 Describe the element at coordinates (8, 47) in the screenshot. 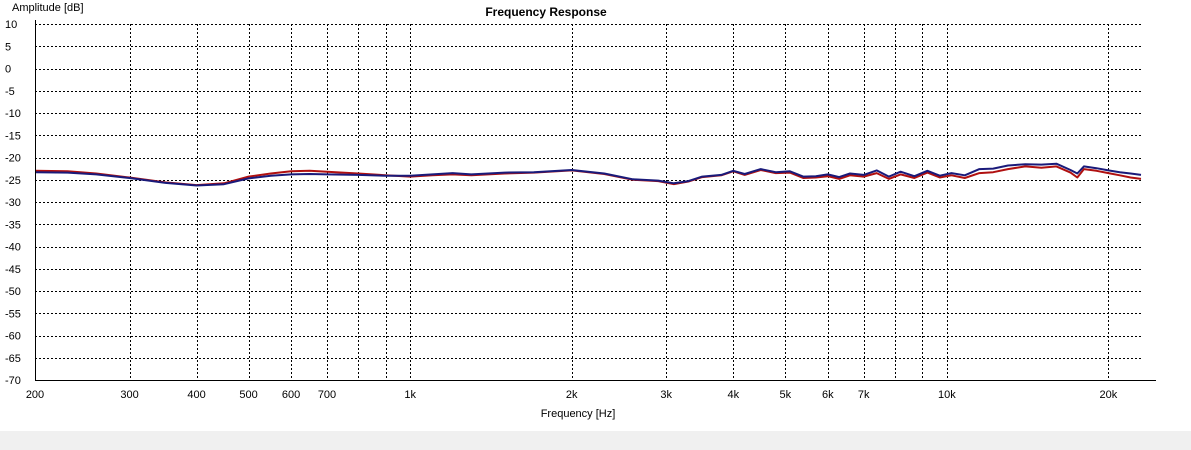

I see `y-tick-label: 5` at that location.